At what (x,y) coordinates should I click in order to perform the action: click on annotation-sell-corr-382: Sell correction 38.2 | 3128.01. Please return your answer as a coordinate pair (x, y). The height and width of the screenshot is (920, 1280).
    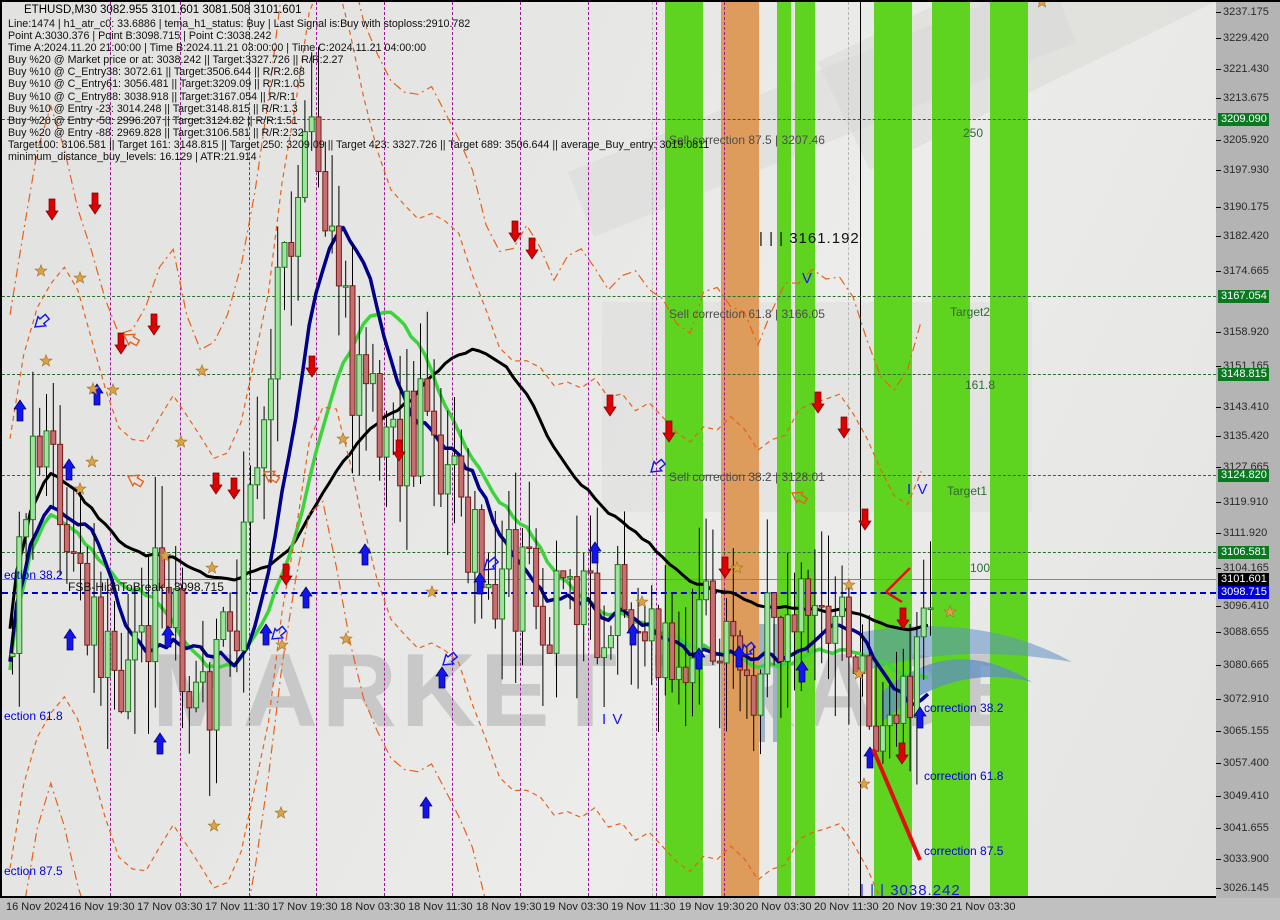
    Looking at the image, I should click on (747, 477).